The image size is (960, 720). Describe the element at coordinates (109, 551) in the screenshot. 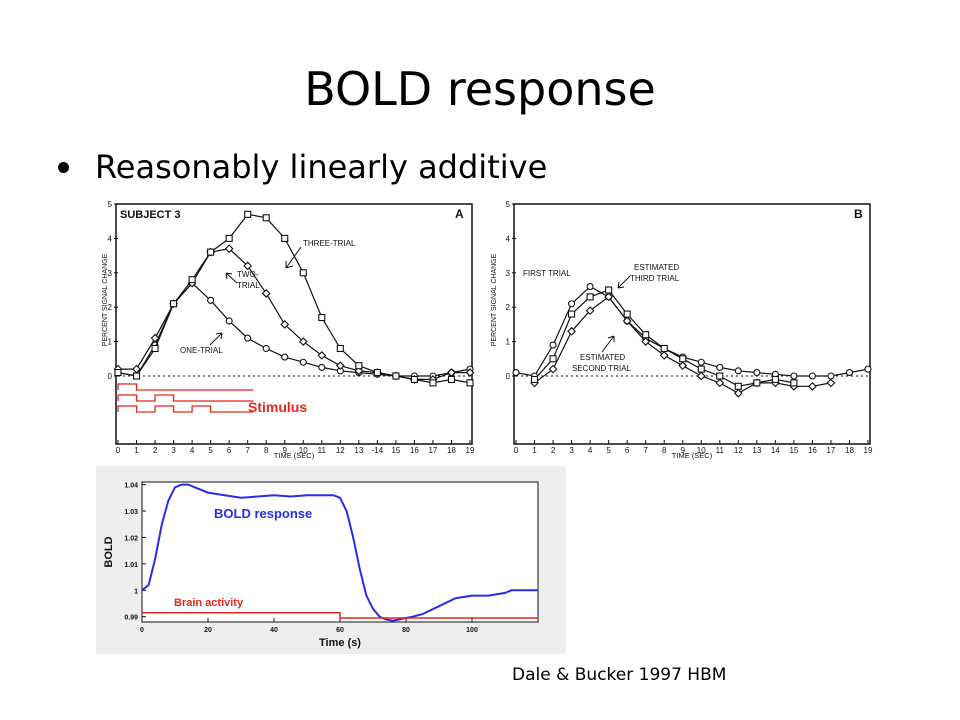

I see `y-axis-label: BOLD` at that location.